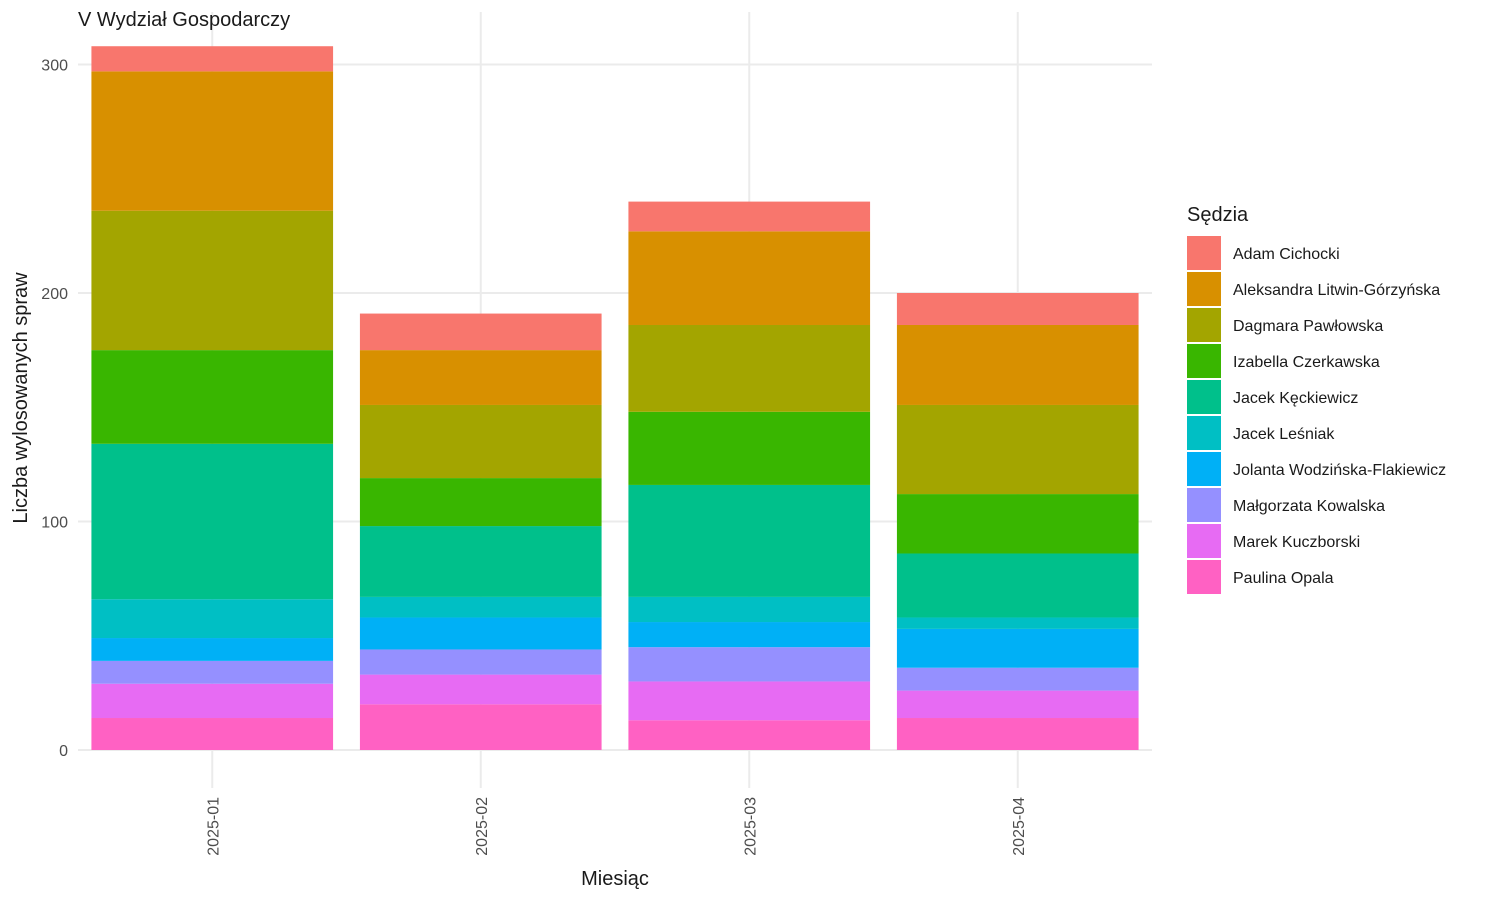  What do you see at coordinates (54, 66) in the screenshot?
I see `y-tick-label: 300` at bounding box center [54, 66].